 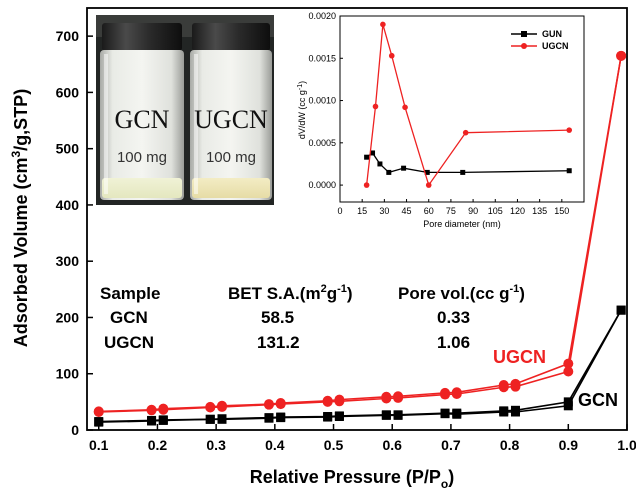 What do you see at coordinates (68, 317) in the screenshot?
I see `y-tick-label: 200` at bounding box center [68, 317].